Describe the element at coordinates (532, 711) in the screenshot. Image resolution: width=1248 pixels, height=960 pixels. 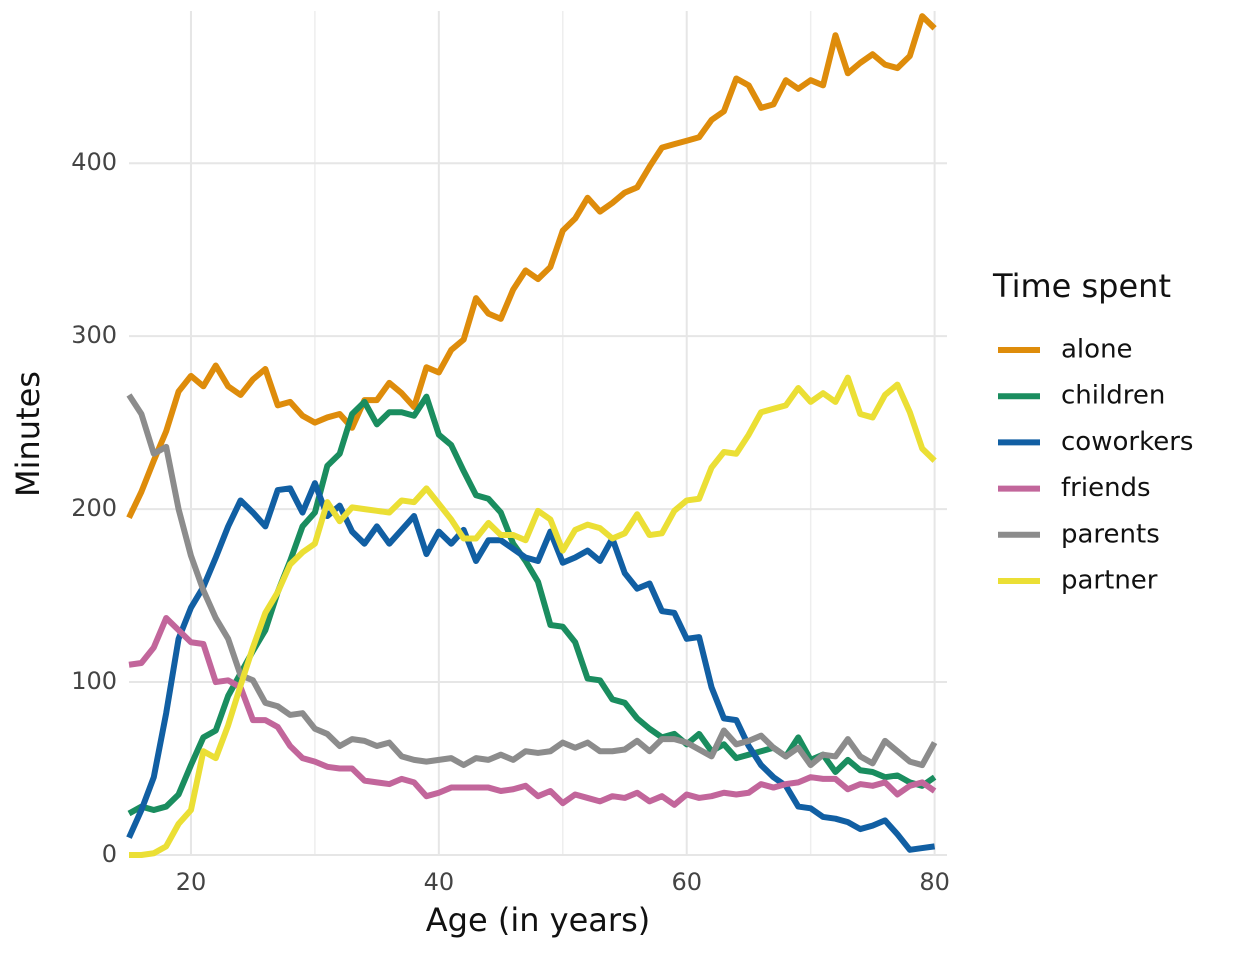
I see `series-line` at that location.